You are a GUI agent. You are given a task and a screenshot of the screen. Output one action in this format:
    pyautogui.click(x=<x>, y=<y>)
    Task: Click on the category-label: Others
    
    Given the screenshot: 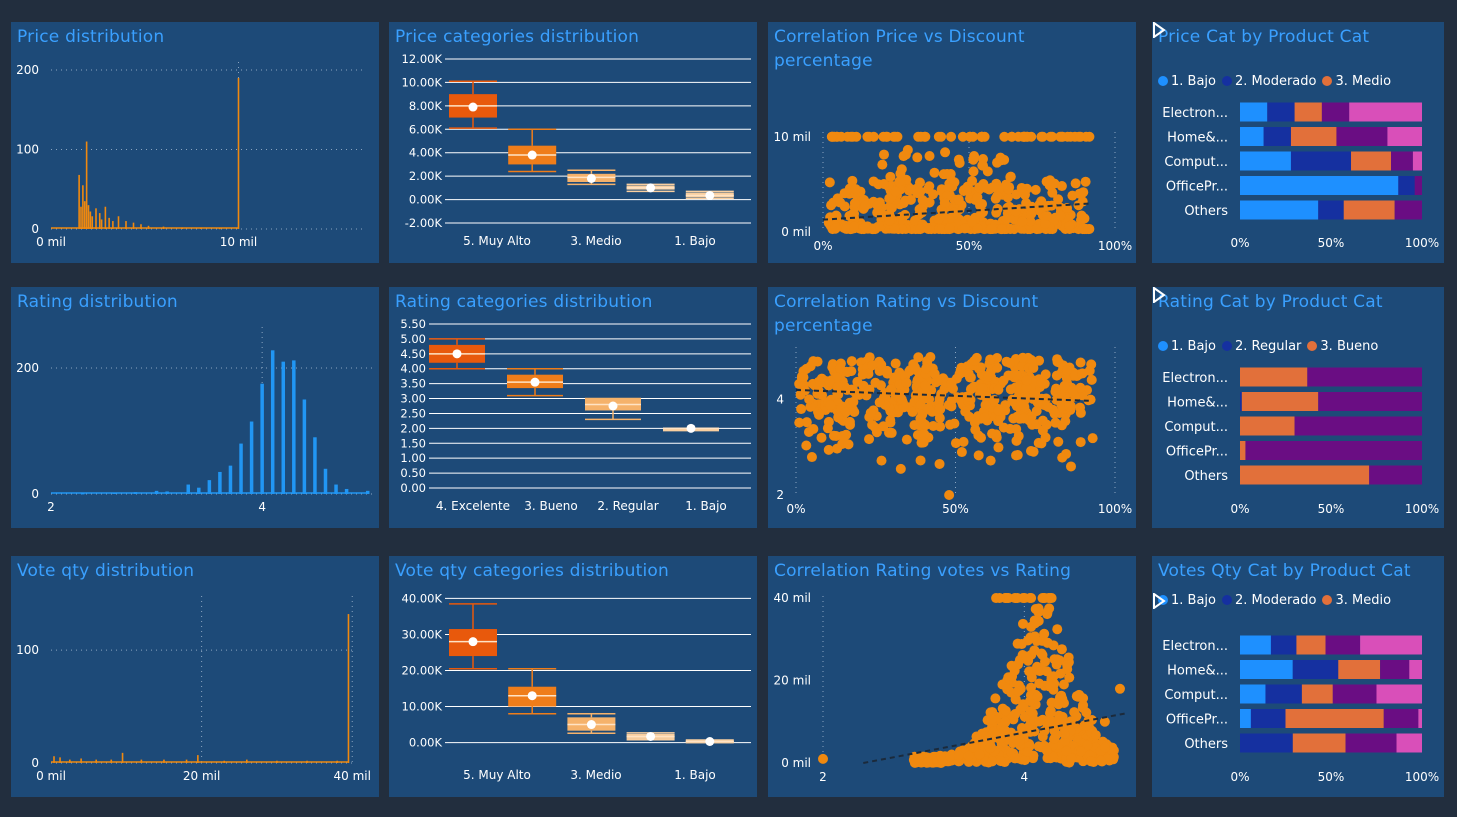 What is the action you would take?
    pyautogui.click(x=1206, y=476)
    